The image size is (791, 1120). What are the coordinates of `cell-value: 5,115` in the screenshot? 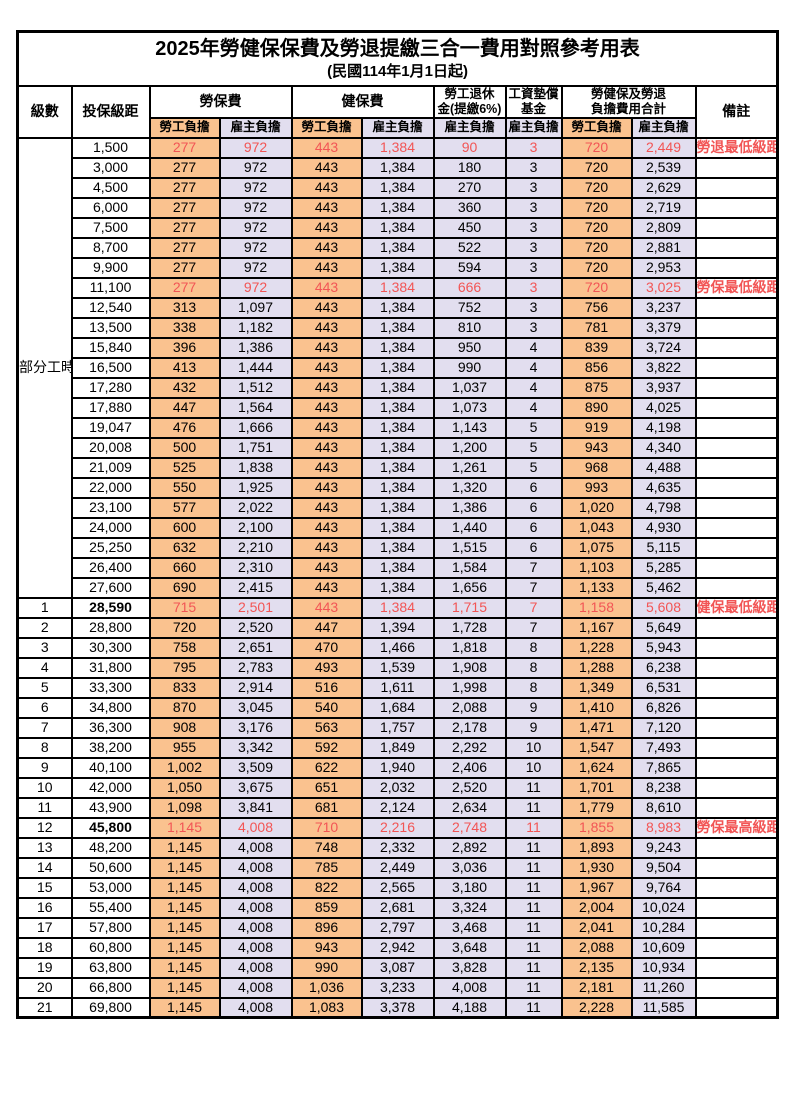 It's located at (663, 547).